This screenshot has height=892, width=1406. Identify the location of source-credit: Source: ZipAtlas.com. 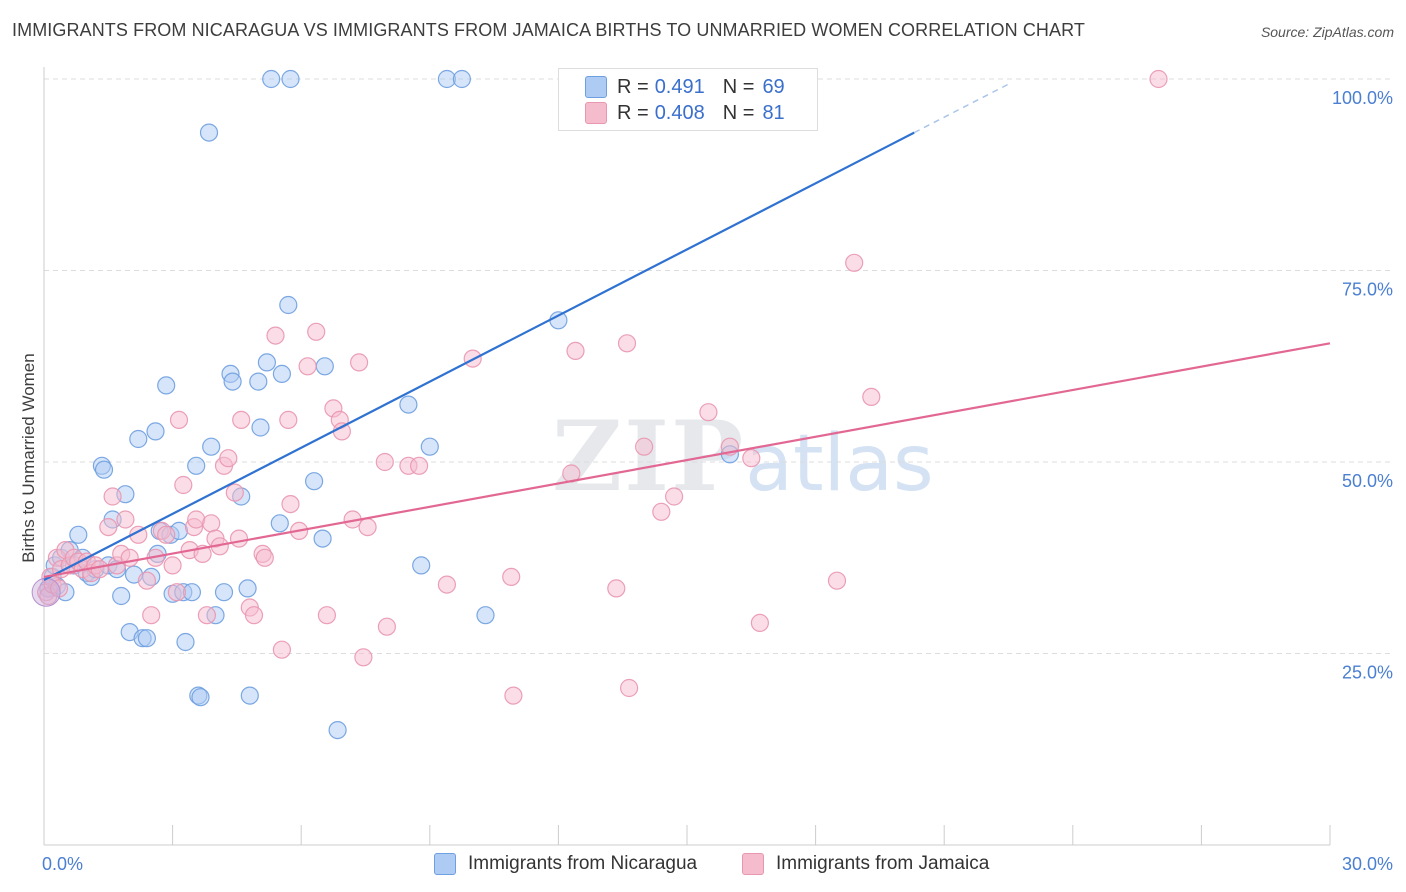
(1327, 32).